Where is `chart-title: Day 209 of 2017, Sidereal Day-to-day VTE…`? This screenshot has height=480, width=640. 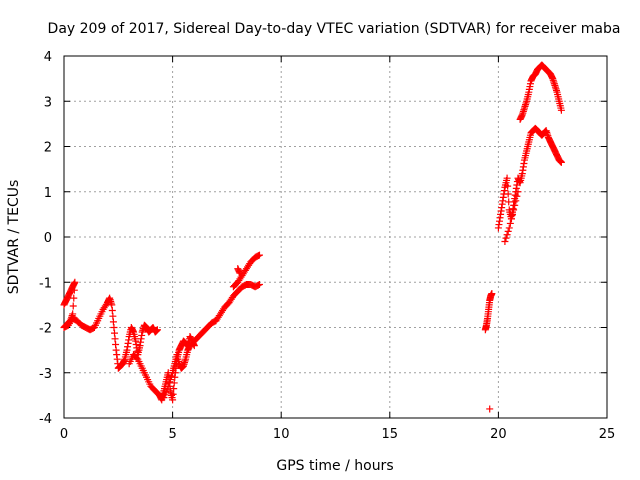 chart-title: Day 209 of 2017, Sidereal Day-to-day VTE… is located at coordinates (334, 29).